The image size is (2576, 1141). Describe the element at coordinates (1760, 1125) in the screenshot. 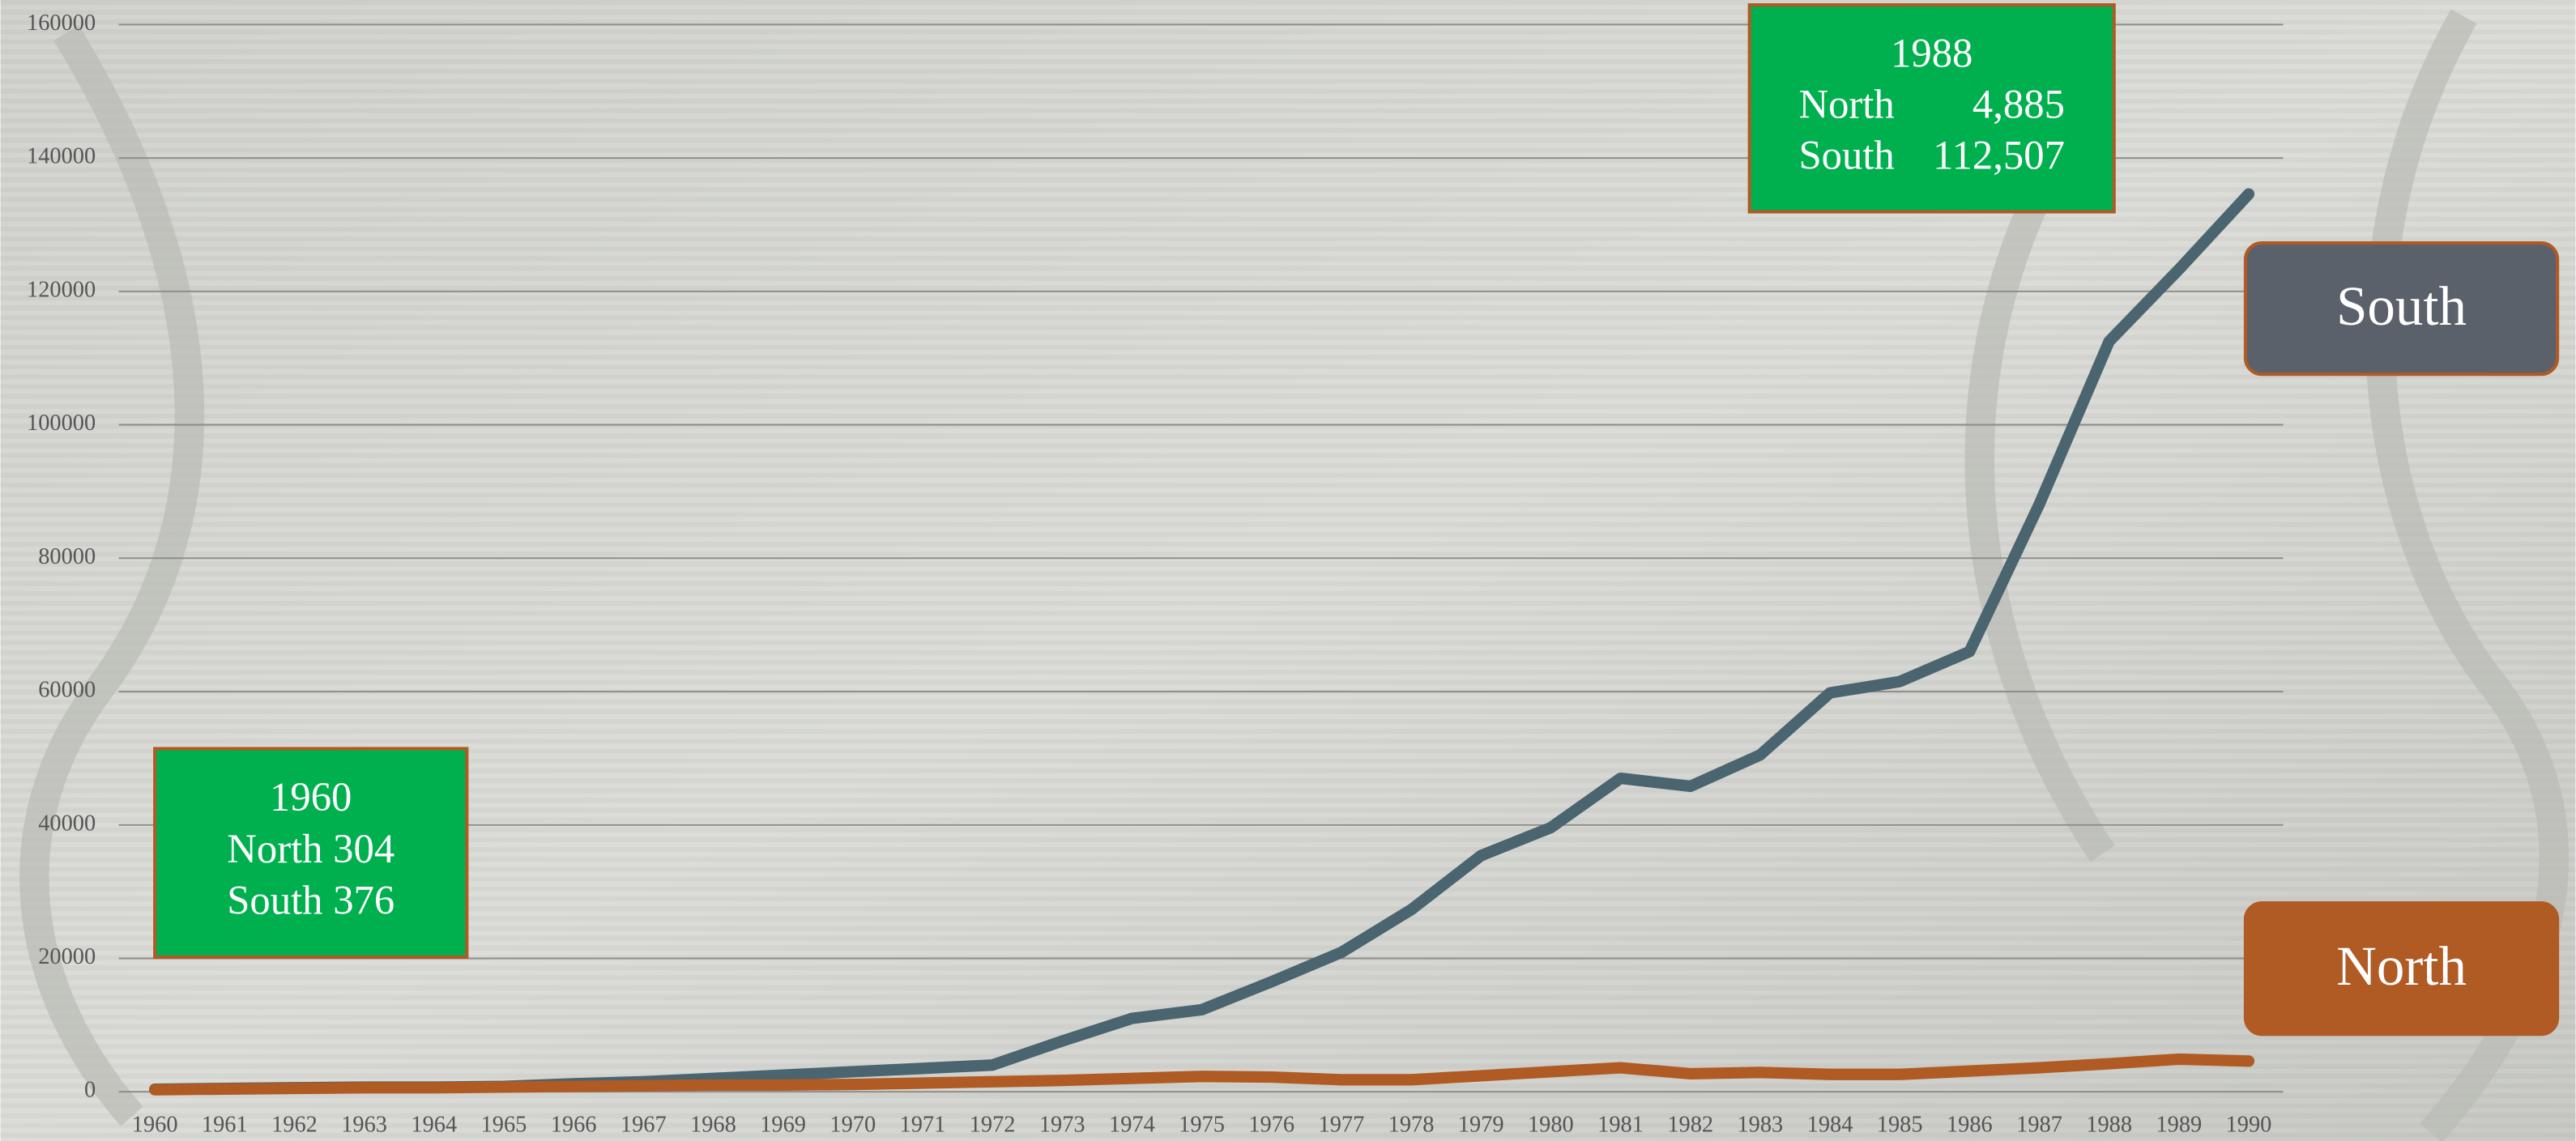

I see `x-tick-label: 1983` at that location.